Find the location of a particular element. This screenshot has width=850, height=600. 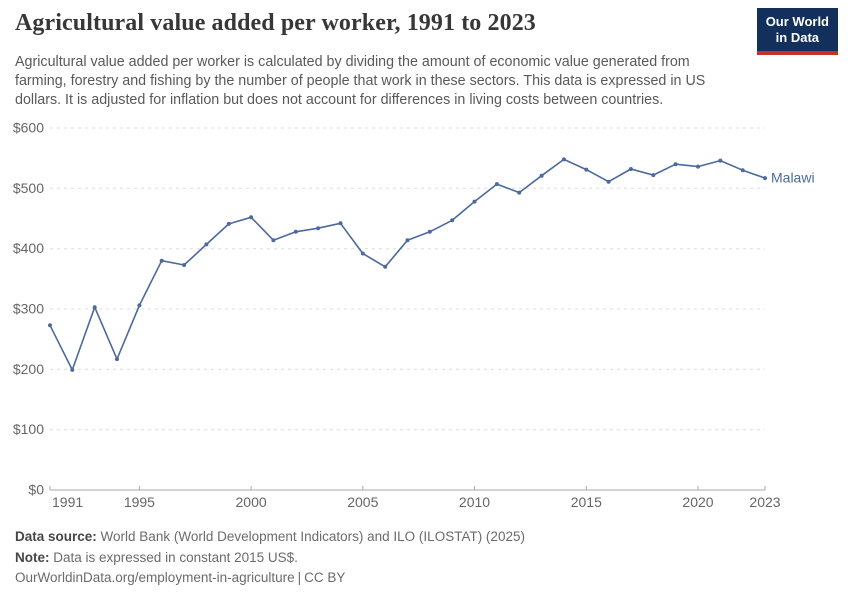

x-axis-tick-label: 2015 is located at coordinates (586, 502).